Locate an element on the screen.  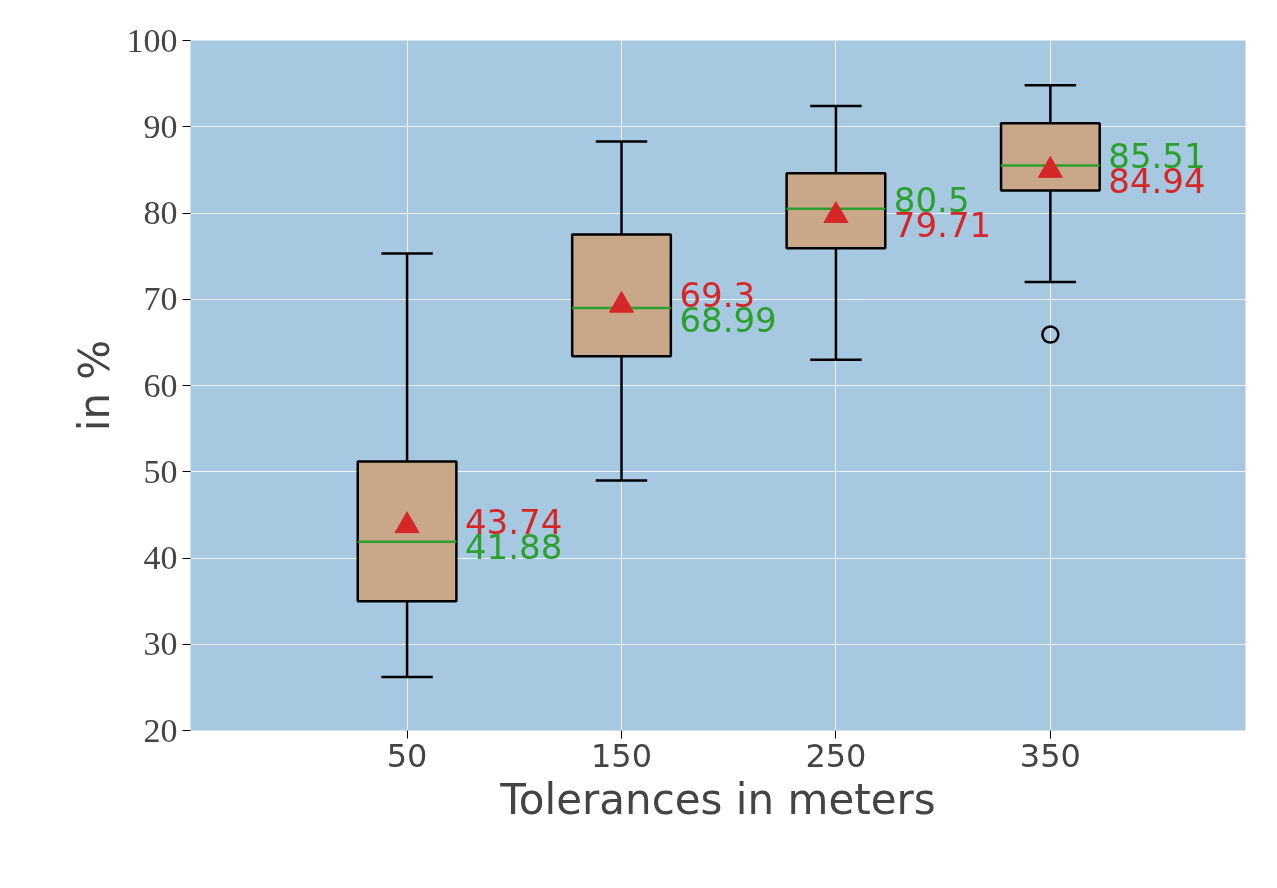
x-axis-title: Tolerances in meters is located at coordinates (717, 799).